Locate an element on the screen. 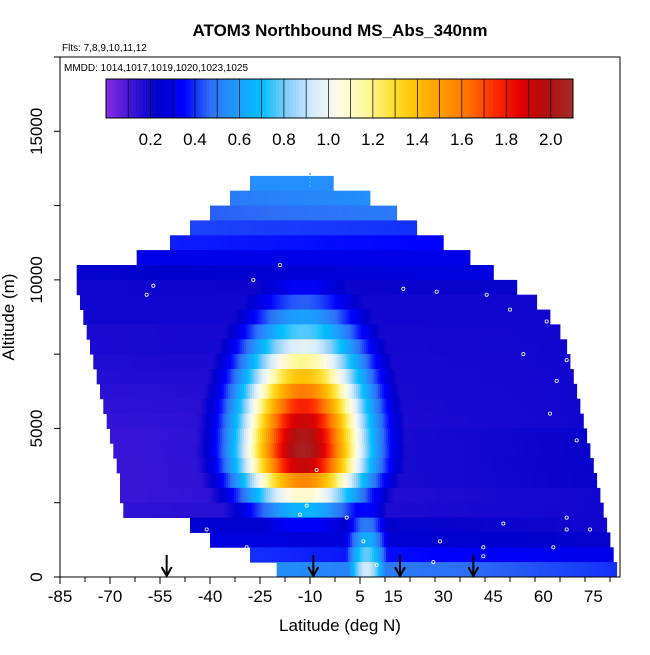  chart-title: ATOM3 Northbound MS_Abs_340nm is located at coordinates (339, 30).